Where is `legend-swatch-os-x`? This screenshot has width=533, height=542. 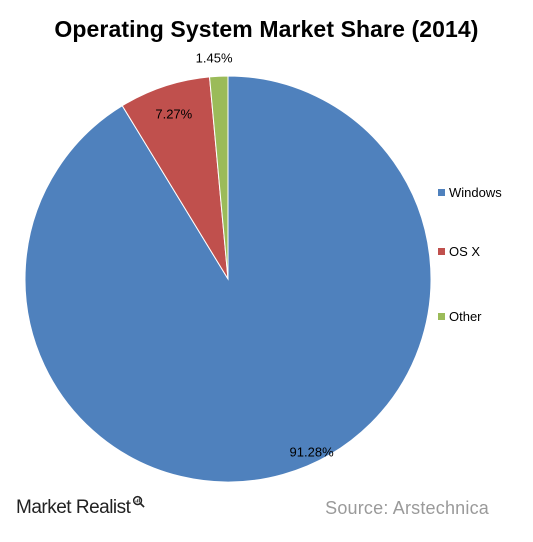 legend-swatch-os-x is located at coordinates (441, 251).